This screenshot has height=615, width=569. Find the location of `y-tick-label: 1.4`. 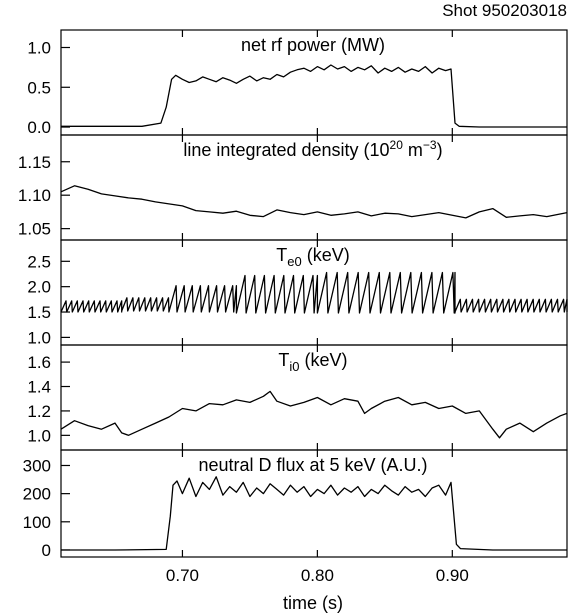

y-tick-label: 1.4 is located at coordinates (39, 387).